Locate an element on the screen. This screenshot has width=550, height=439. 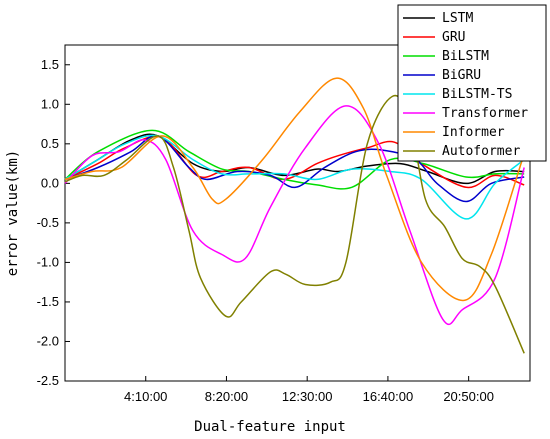
y-tick-label: -0.5 is located at coordinates (48, 222).